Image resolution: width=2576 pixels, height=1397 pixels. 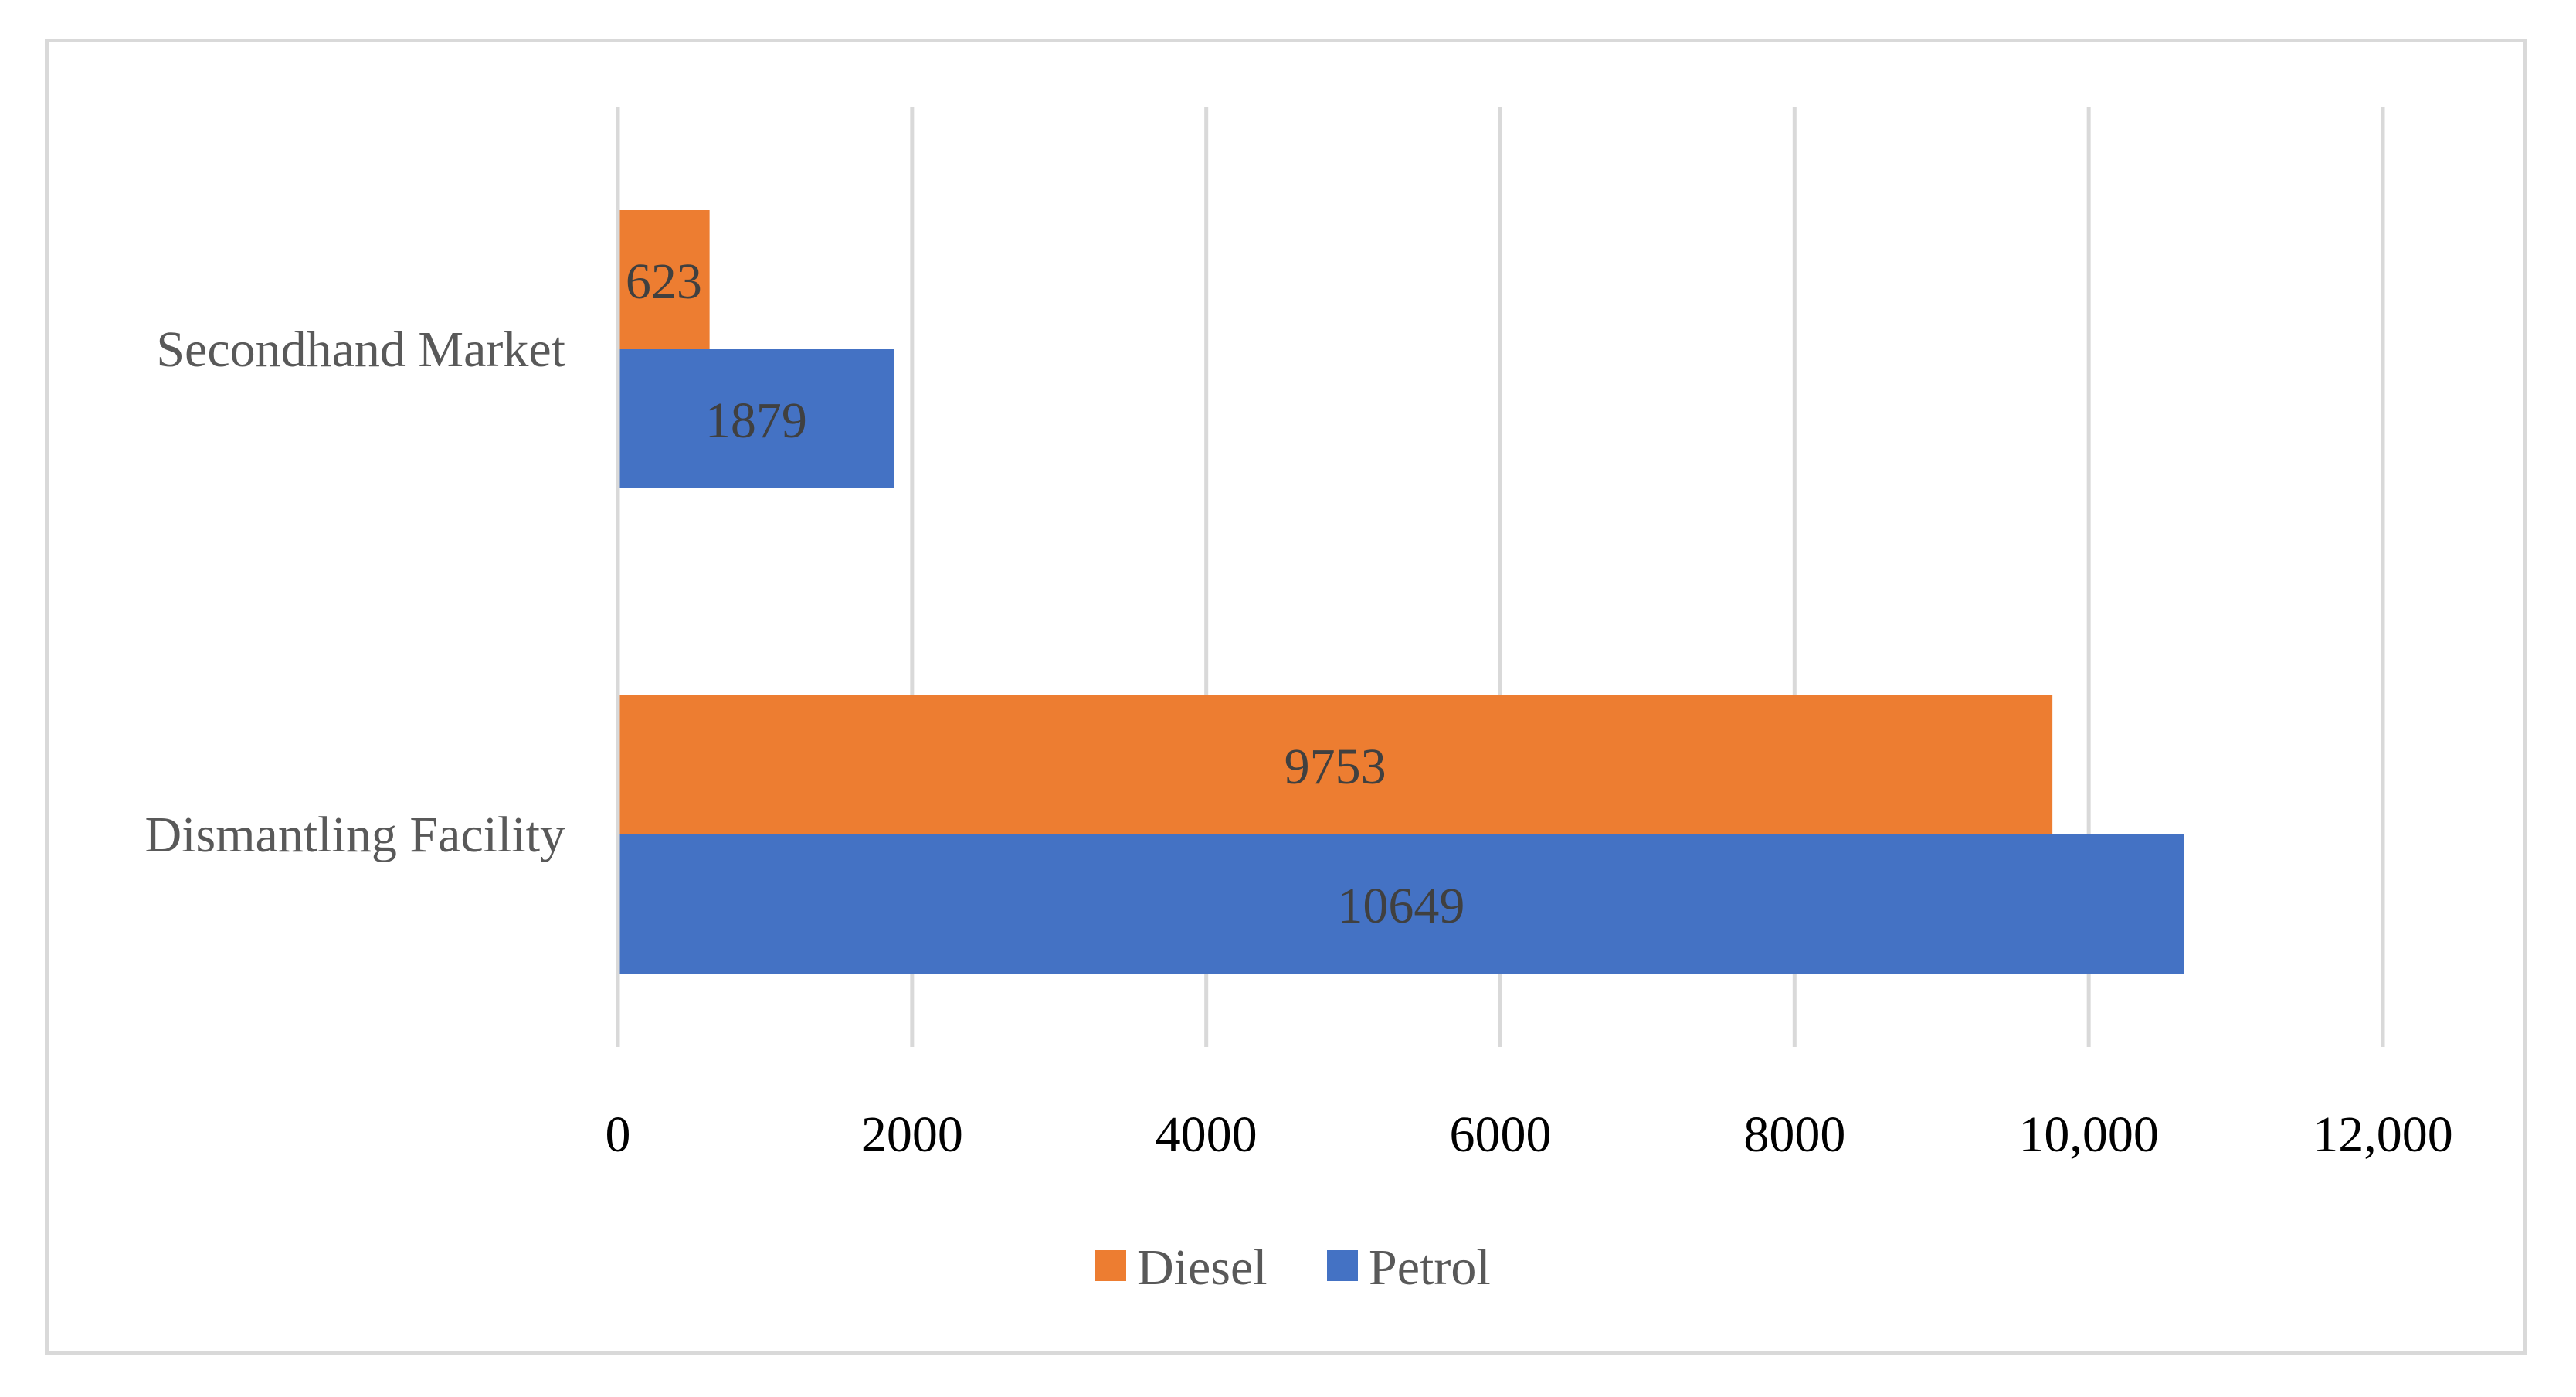 What do you see at coordinates (1110, 1265) in the screenshot?
I see `legend-swatch-diesel` at bounding box center [1110, 1265].